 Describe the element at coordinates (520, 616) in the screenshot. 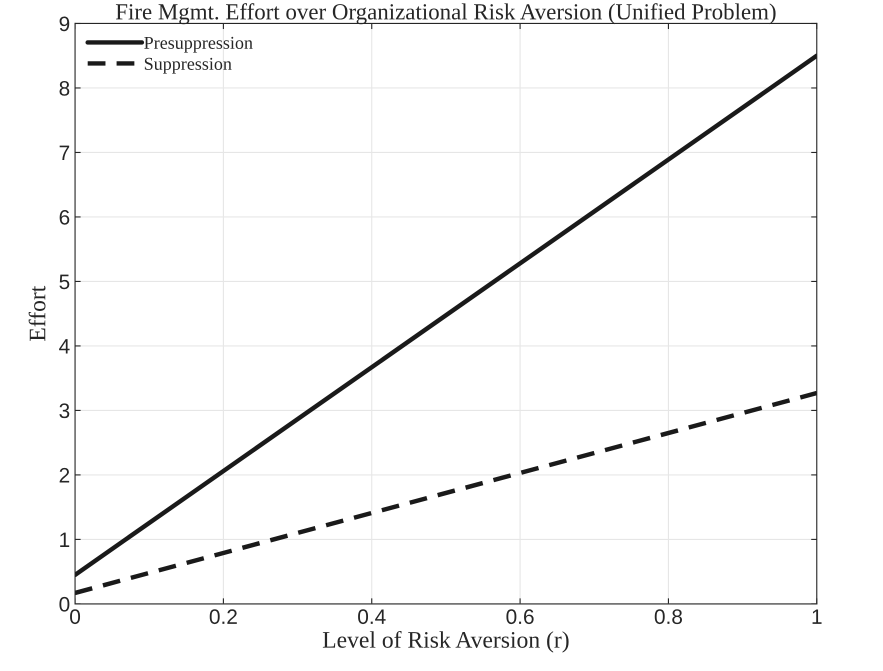

I see `x-tick-label: 0.6` at that location.